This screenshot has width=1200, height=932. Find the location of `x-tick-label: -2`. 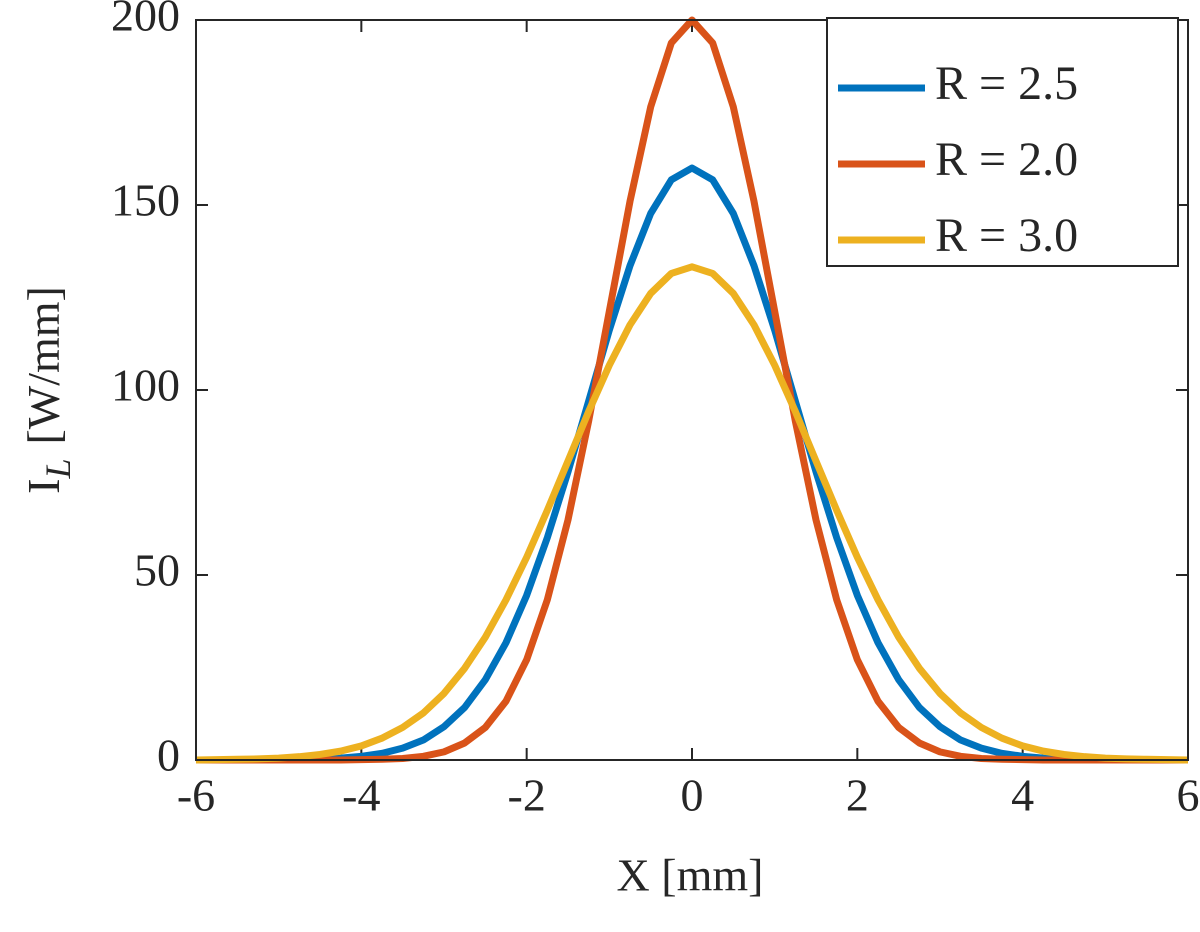

x-tick-label: -2 is located at coordinates (527, 795).